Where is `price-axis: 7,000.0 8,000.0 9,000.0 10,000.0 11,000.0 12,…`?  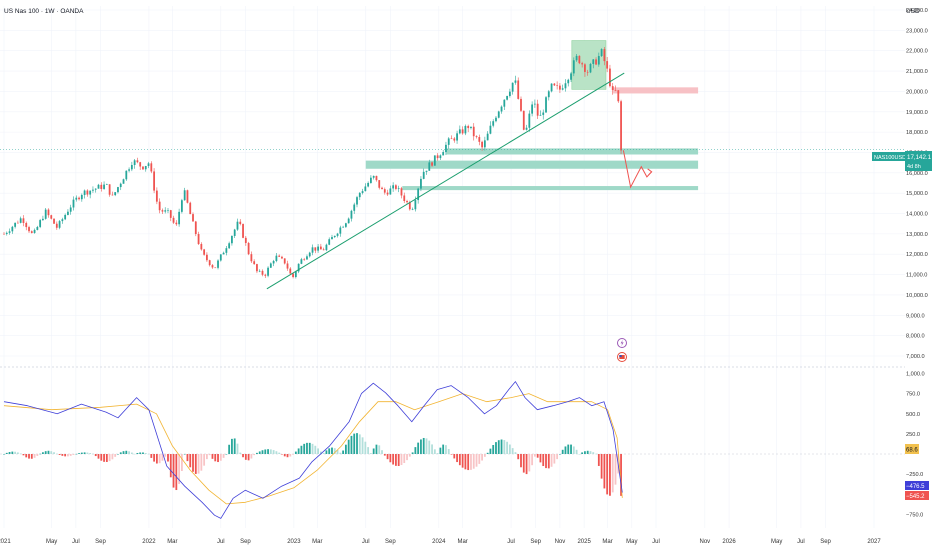 price-axis: 7,000.0 8,000.0 9,000.0 10,000.0 11,000.0 12,… is located at coordinates (917, 263).